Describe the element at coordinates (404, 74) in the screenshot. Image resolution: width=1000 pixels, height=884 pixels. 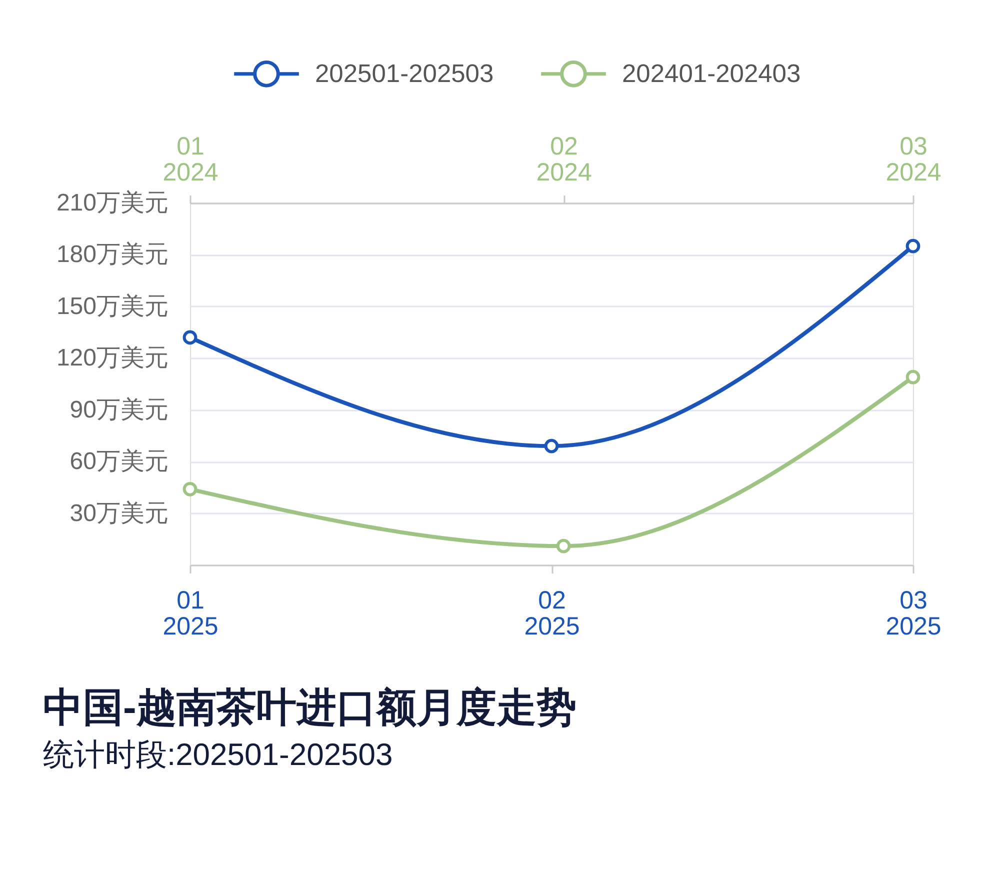
I see `legend-label: 202501-202503` at that location.